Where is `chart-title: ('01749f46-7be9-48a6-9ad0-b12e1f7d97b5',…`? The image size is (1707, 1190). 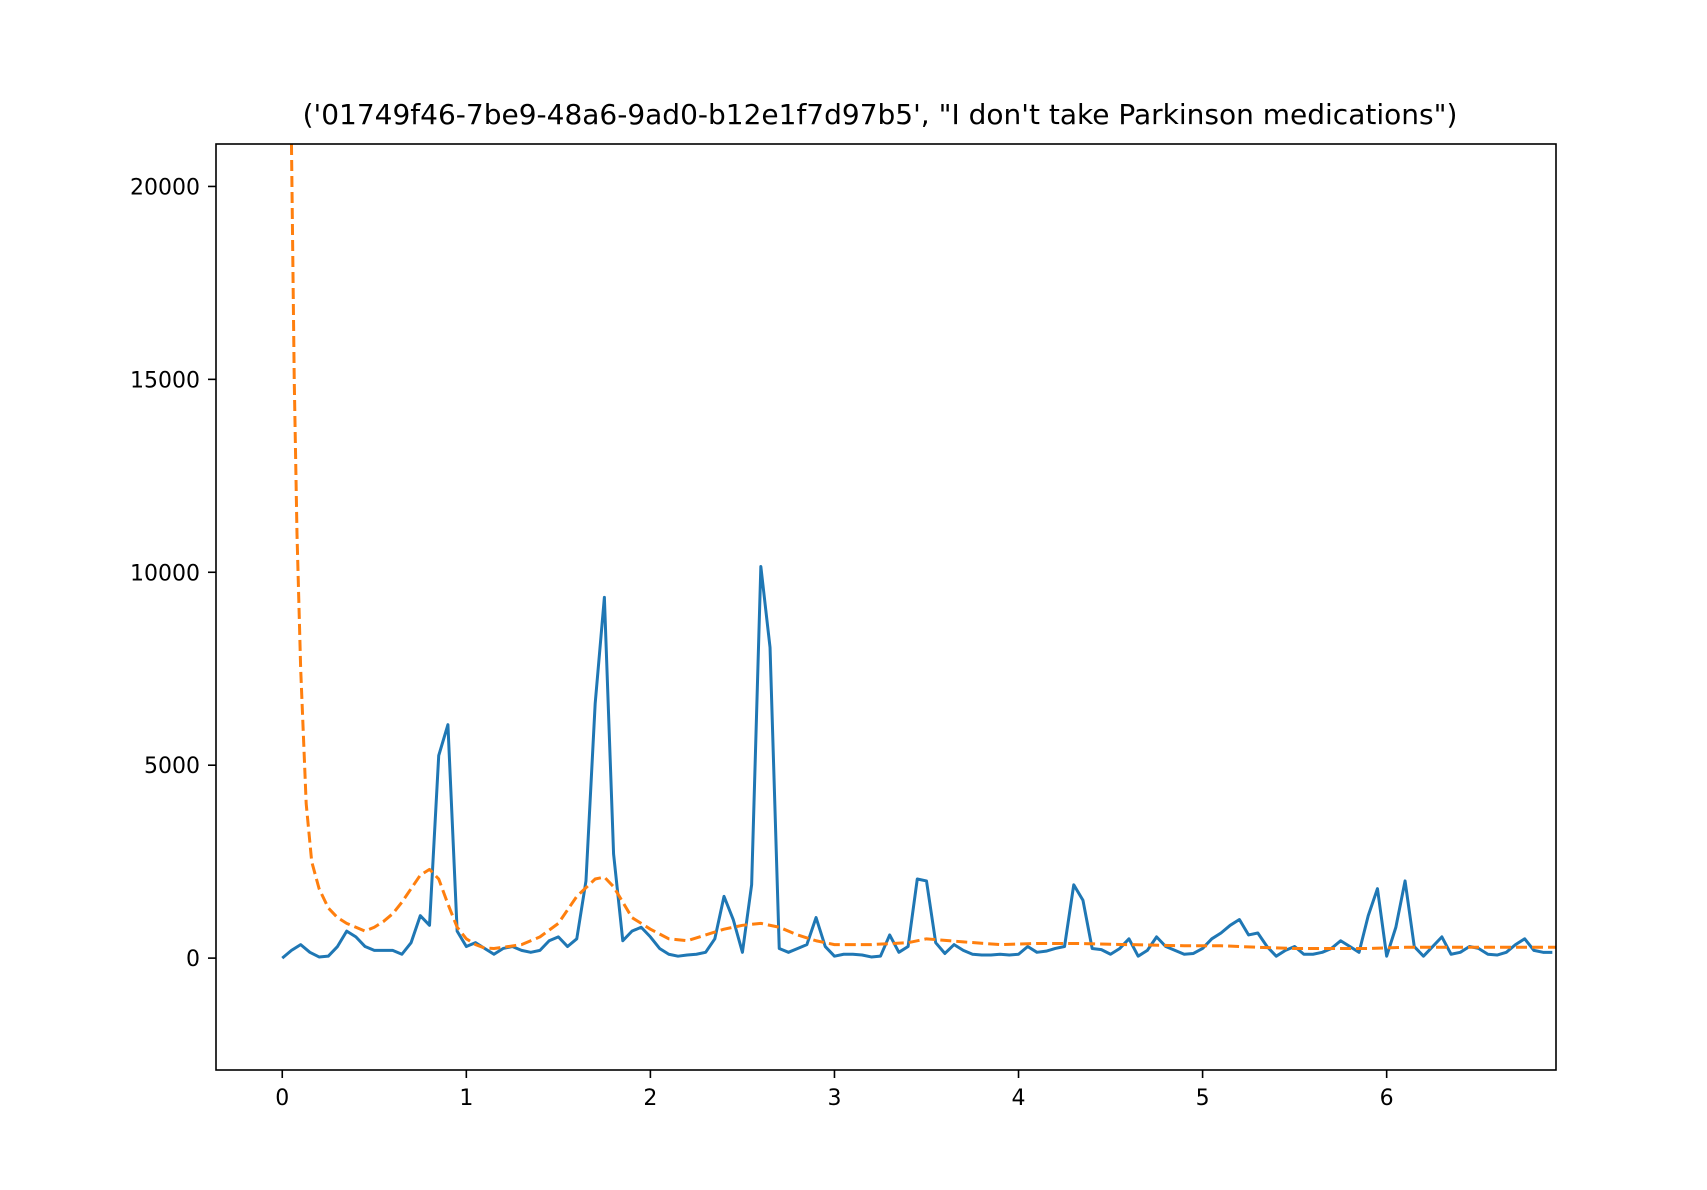
chart-title: ('01749f46-7be9-48a6-9ad0-b12e1f7d97b5',… is located at coordinates (880, 114).